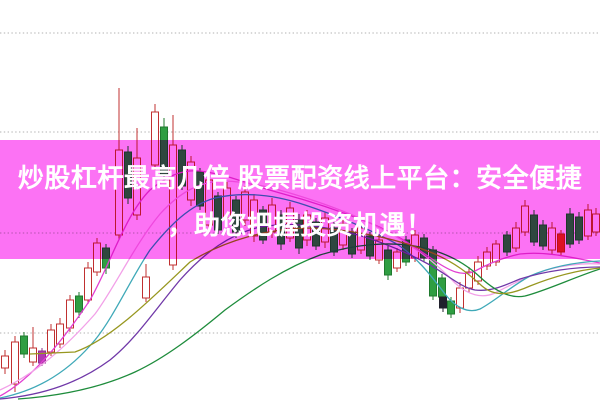  Describe the element at coordinates (300, 177) in the screenshot. I see `ad-text-line1: 炒股杠杆最高几倍 股票配资线上平台：安全便捷` at that location.